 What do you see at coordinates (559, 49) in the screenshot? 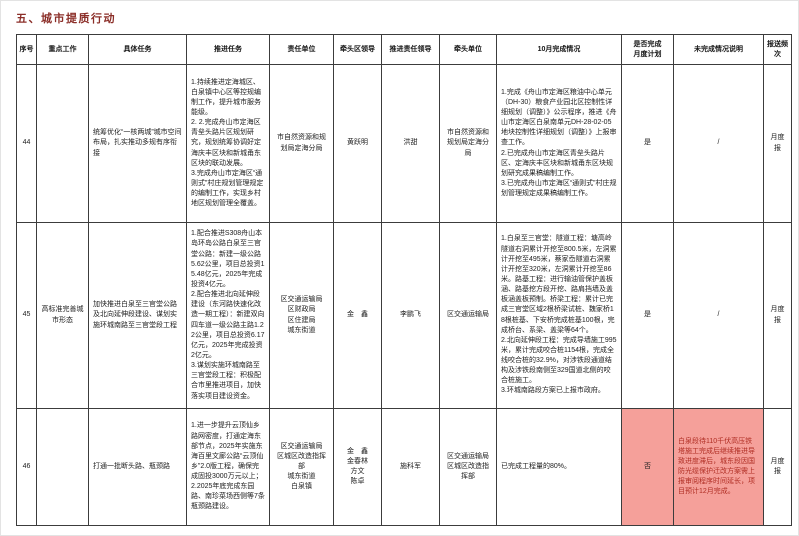
I see `header-cell-8: 10月完成情况` at bounding box center [559, 49].